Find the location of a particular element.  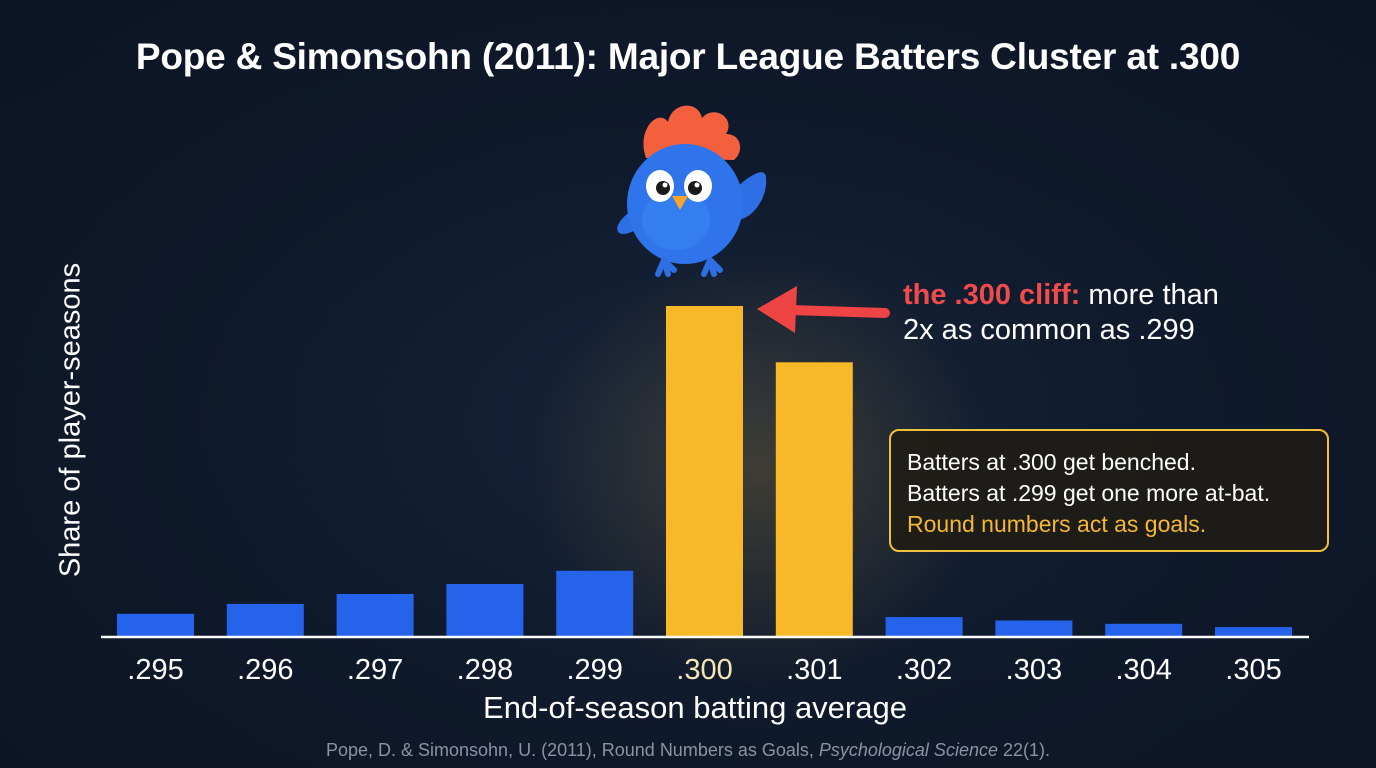

x-tick-label: .299 is located at coordinates (594, 670).